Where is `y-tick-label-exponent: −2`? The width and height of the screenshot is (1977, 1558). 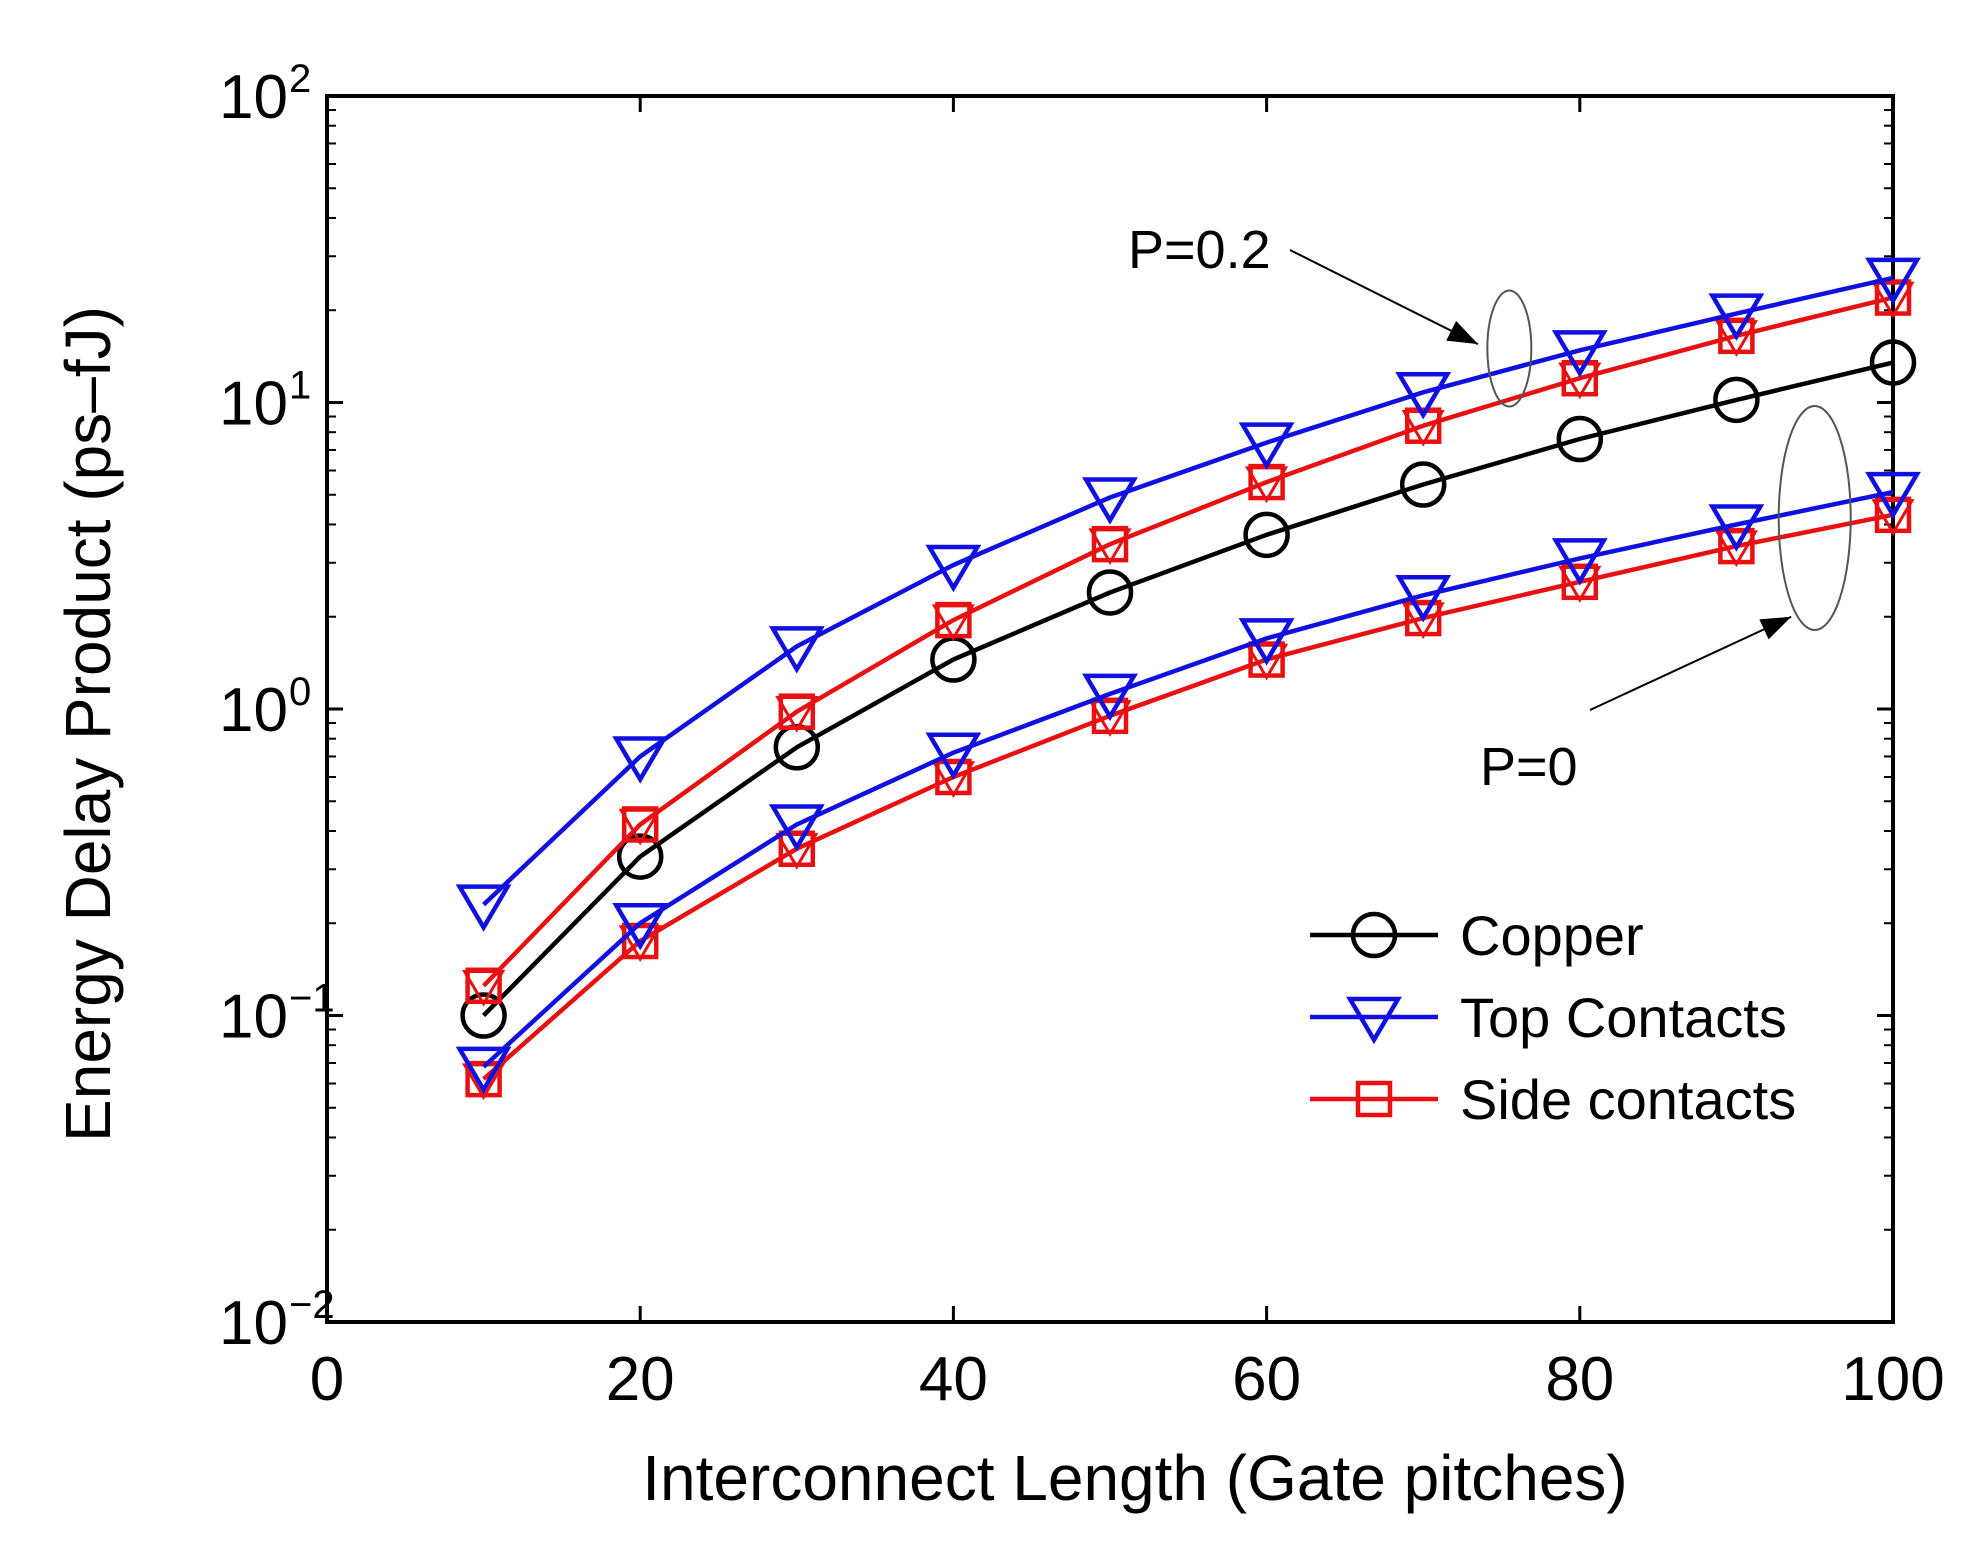
y-tick-label-exponent: −2 is located at coordinates (312, 1305).